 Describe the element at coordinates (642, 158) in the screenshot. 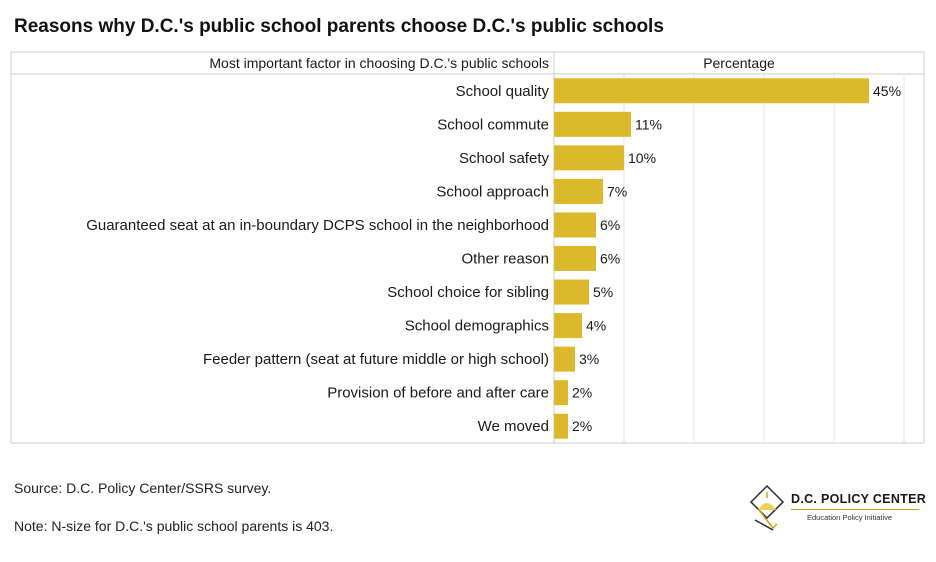

I see `value-label: 10%` at that location.